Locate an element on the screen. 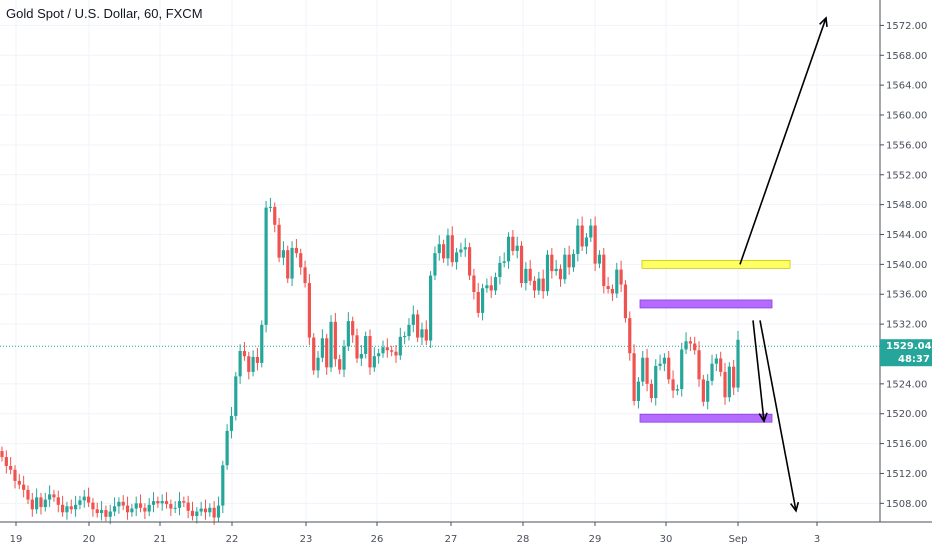 The image size is (932, 550). annotation-zones is located at coordinates (715, 341).